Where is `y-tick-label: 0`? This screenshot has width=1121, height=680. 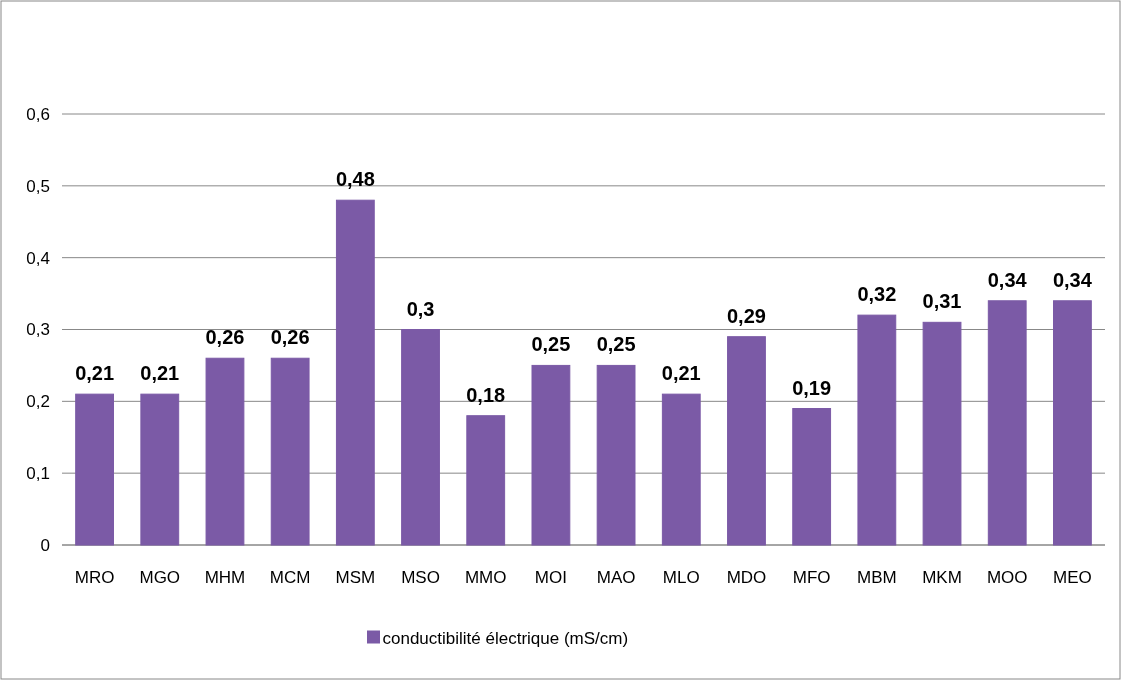
y-tick-label: 0 is located at coordinates (45, 545).